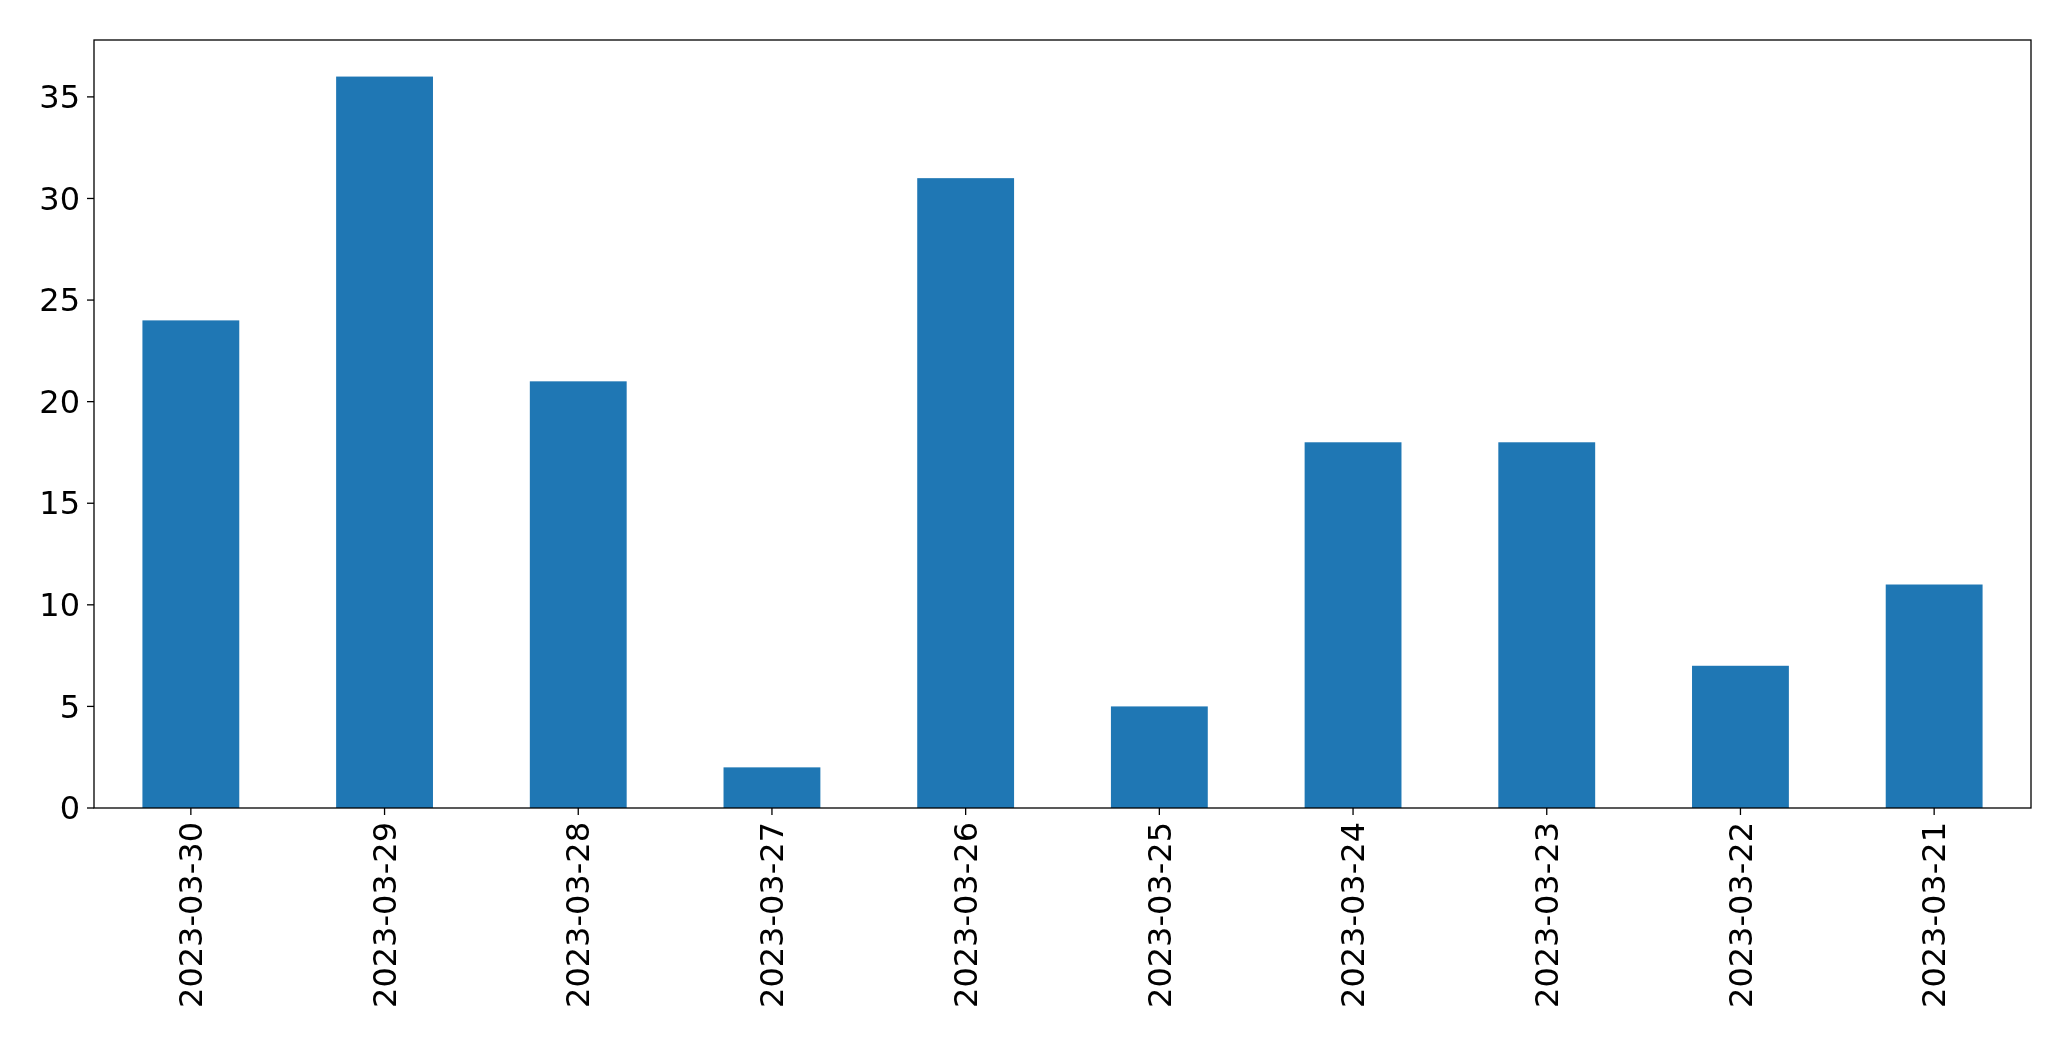 The height and width of the screenshot is (1061, 2071). I want to click on x-tick-label: 2023-03-28, so click(578, 915).